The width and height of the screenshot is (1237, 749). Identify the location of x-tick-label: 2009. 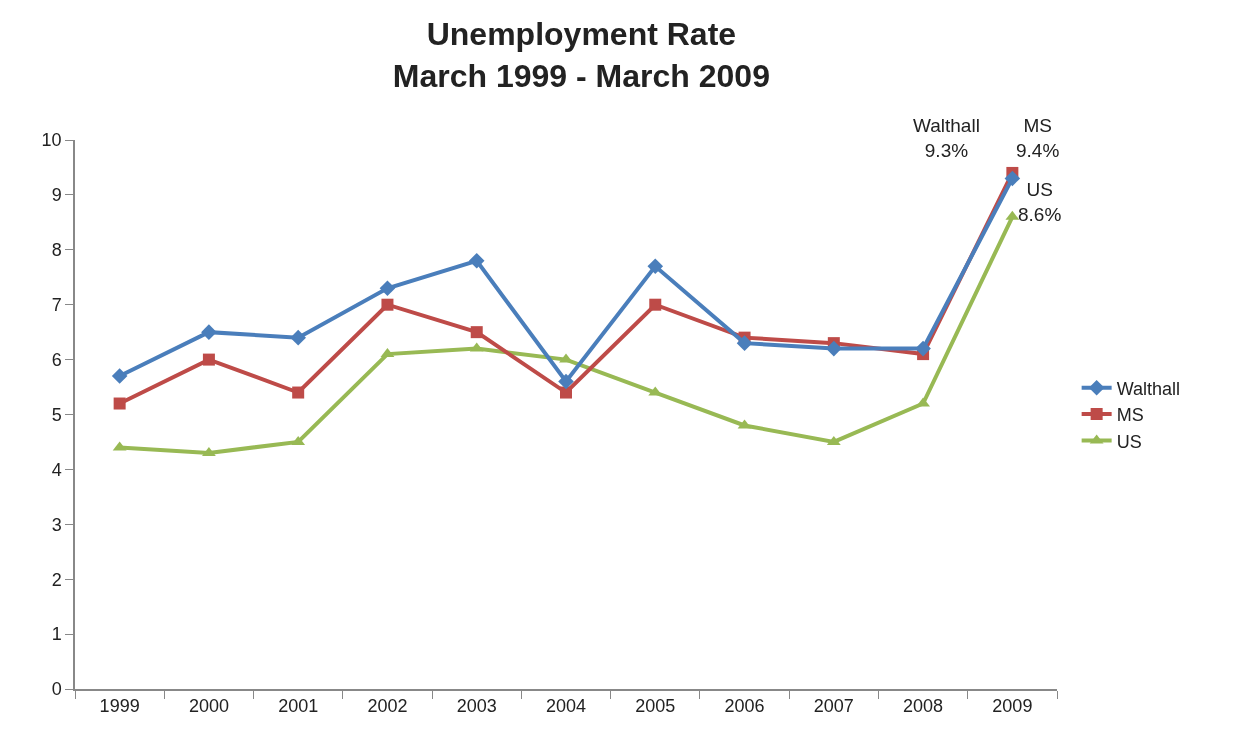
(1012, 706).